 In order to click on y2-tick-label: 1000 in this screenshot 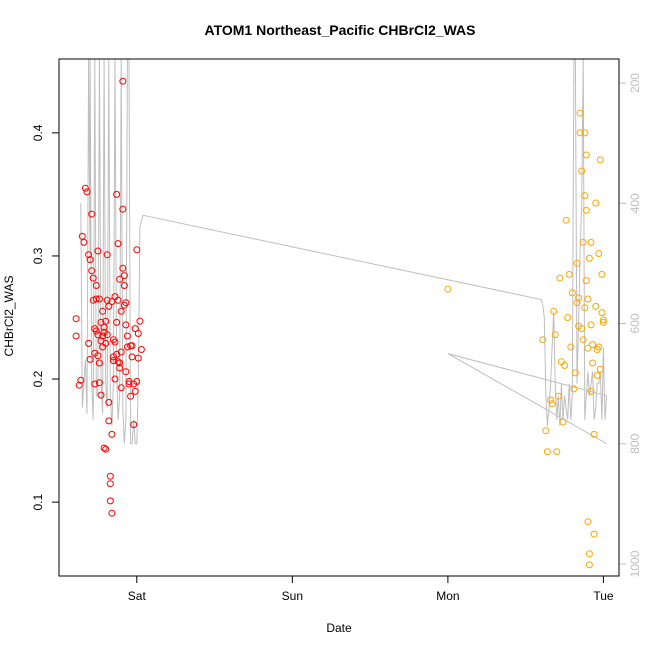, I will do `click(635, 563)`.